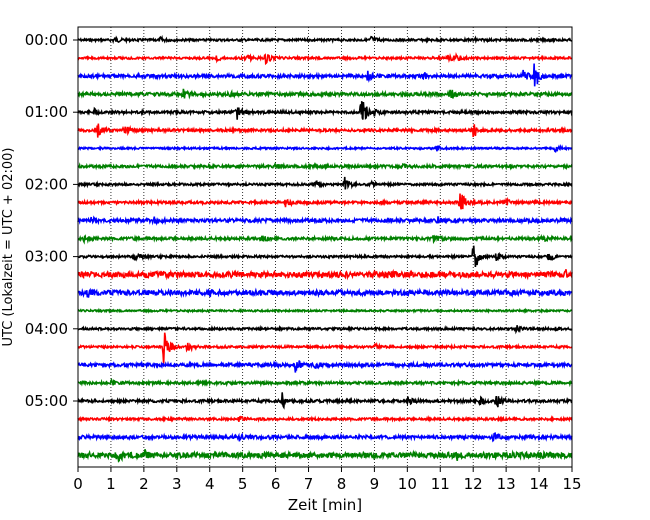  What do you see at coordinates (46, 184) in the screenshot?
I see `y-tick-label: 02:00` at bounding box center [46, 184].